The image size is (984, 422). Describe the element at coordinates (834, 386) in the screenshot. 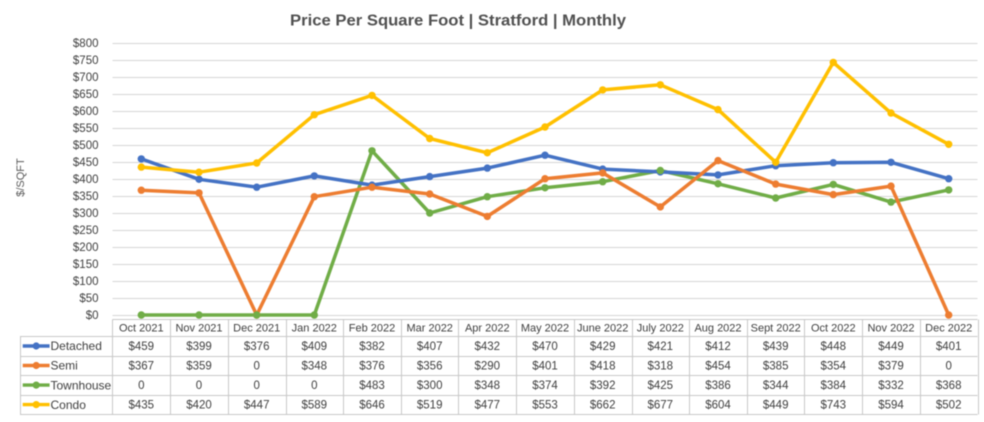

I see `svg-text: $384` at that location.